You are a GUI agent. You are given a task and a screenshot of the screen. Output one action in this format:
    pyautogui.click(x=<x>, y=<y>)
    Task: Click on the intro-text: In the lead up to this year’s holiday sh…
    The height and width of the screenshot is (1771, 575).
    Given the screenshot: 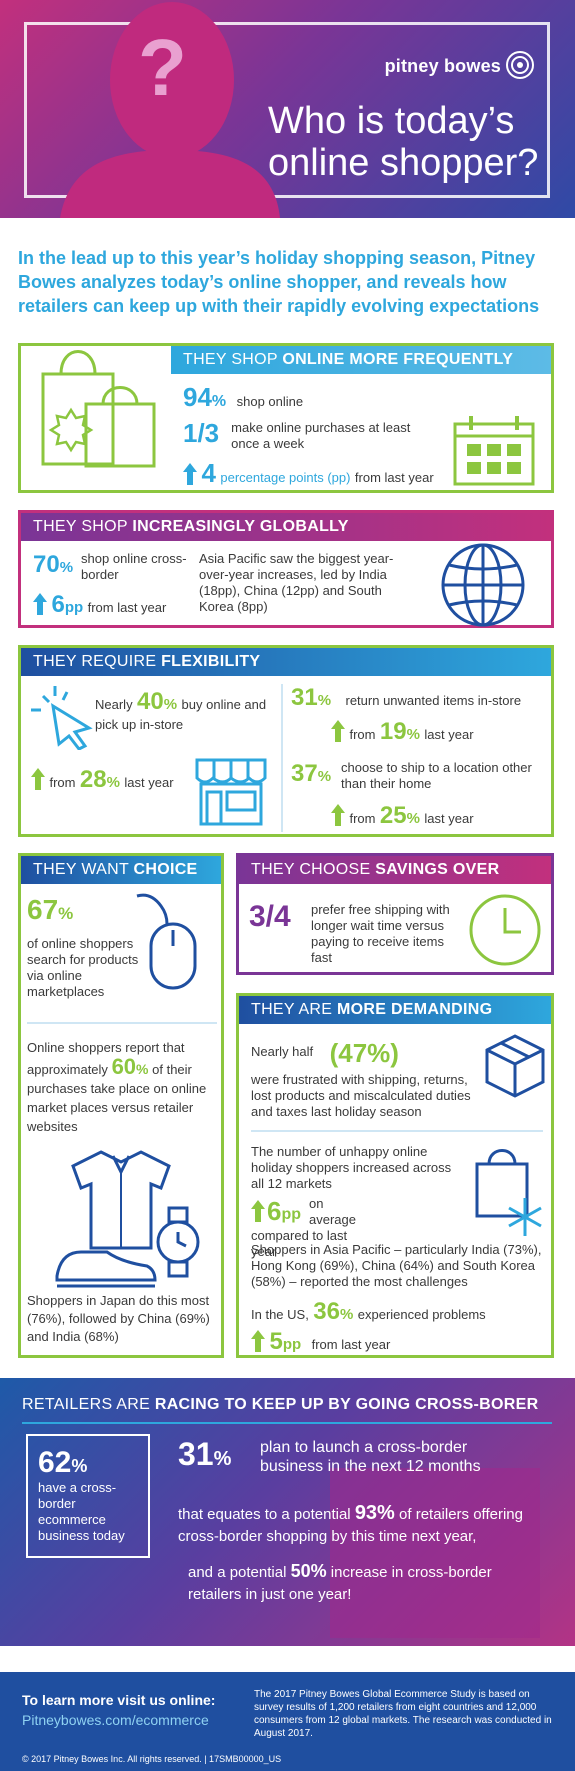 What is the action you would take?
    pyautogui.click(x=279, y=282)
    